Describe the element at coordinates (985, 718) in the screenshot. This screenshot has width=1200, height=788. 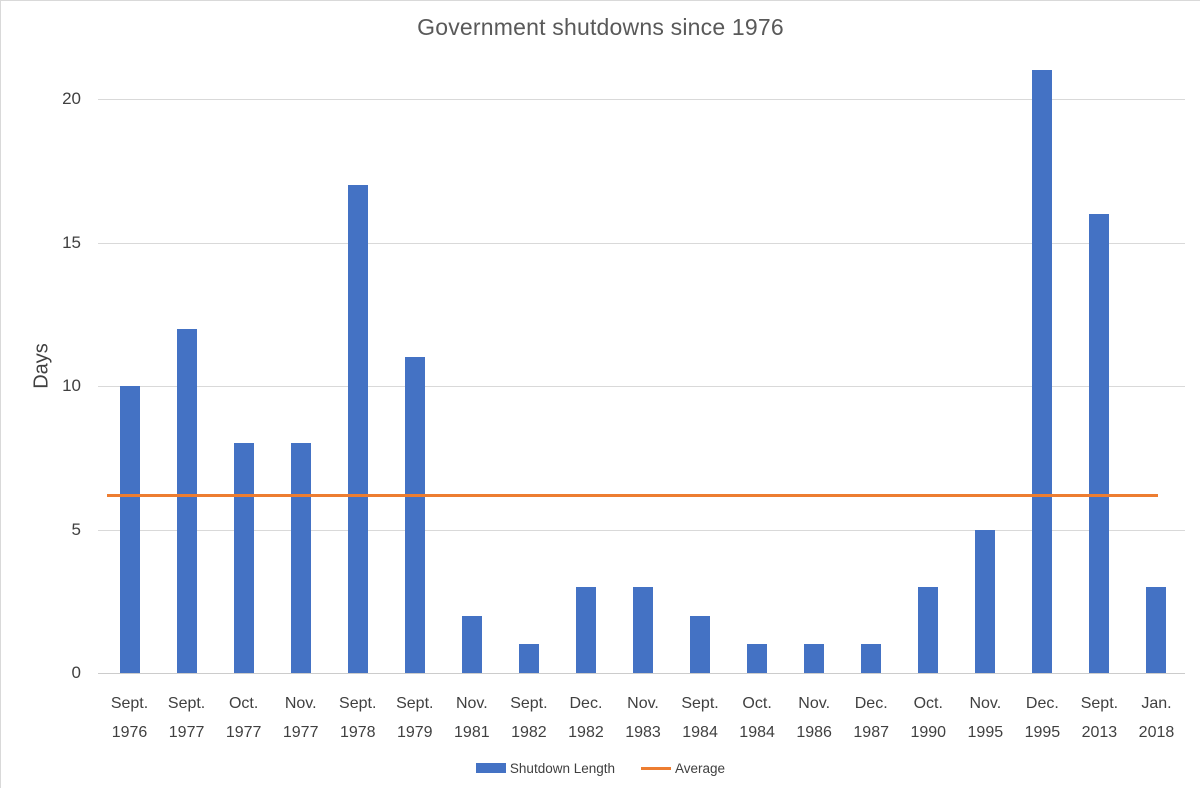
I see `x-axis-tick-label: Nov. 1995` at that location.